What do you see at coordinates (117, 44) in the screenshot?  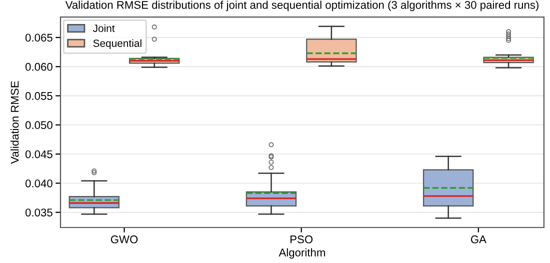 I see `legend-label: Sequential` at bounding box center [117, 44].